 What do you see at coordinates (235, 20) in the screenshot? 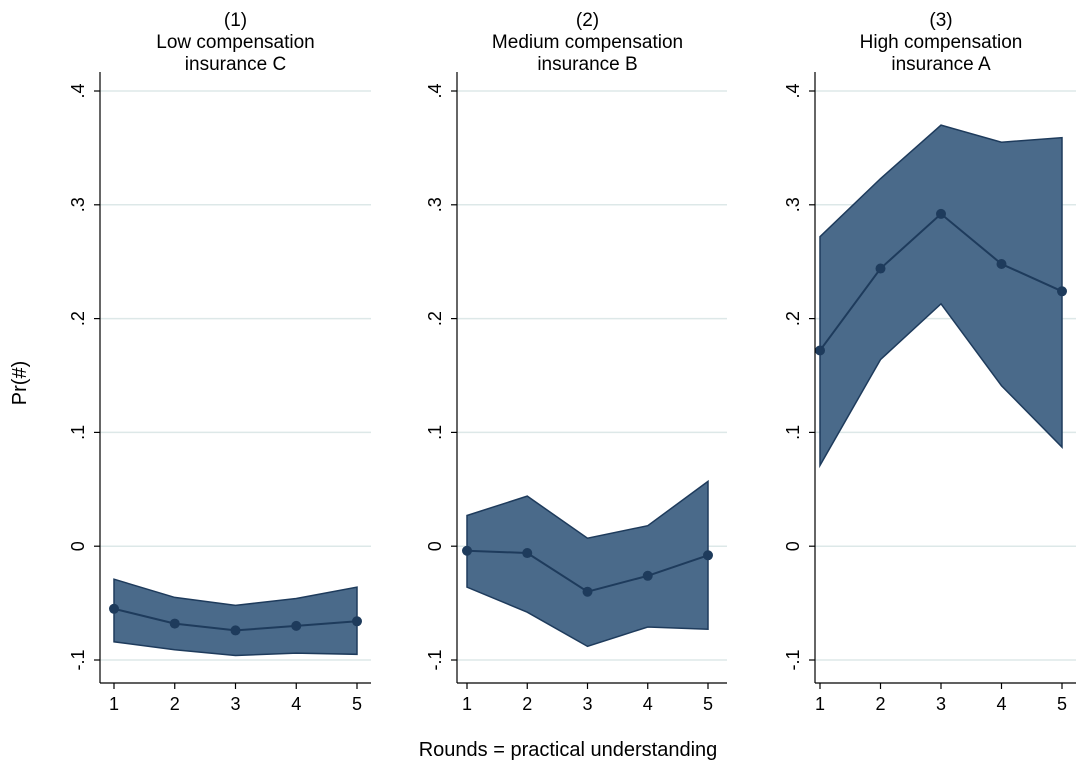
I see `panel-title-line: (1)` at bounding box center [235, 20].